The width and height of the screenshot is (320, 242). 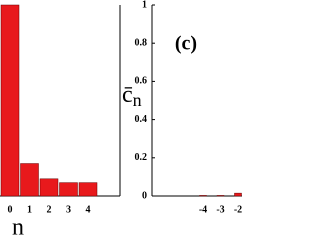 What do you see at coordinates (49, 209) in the screenshot?
I see `x-tick-label: 2` at bounding box center [49, 209].